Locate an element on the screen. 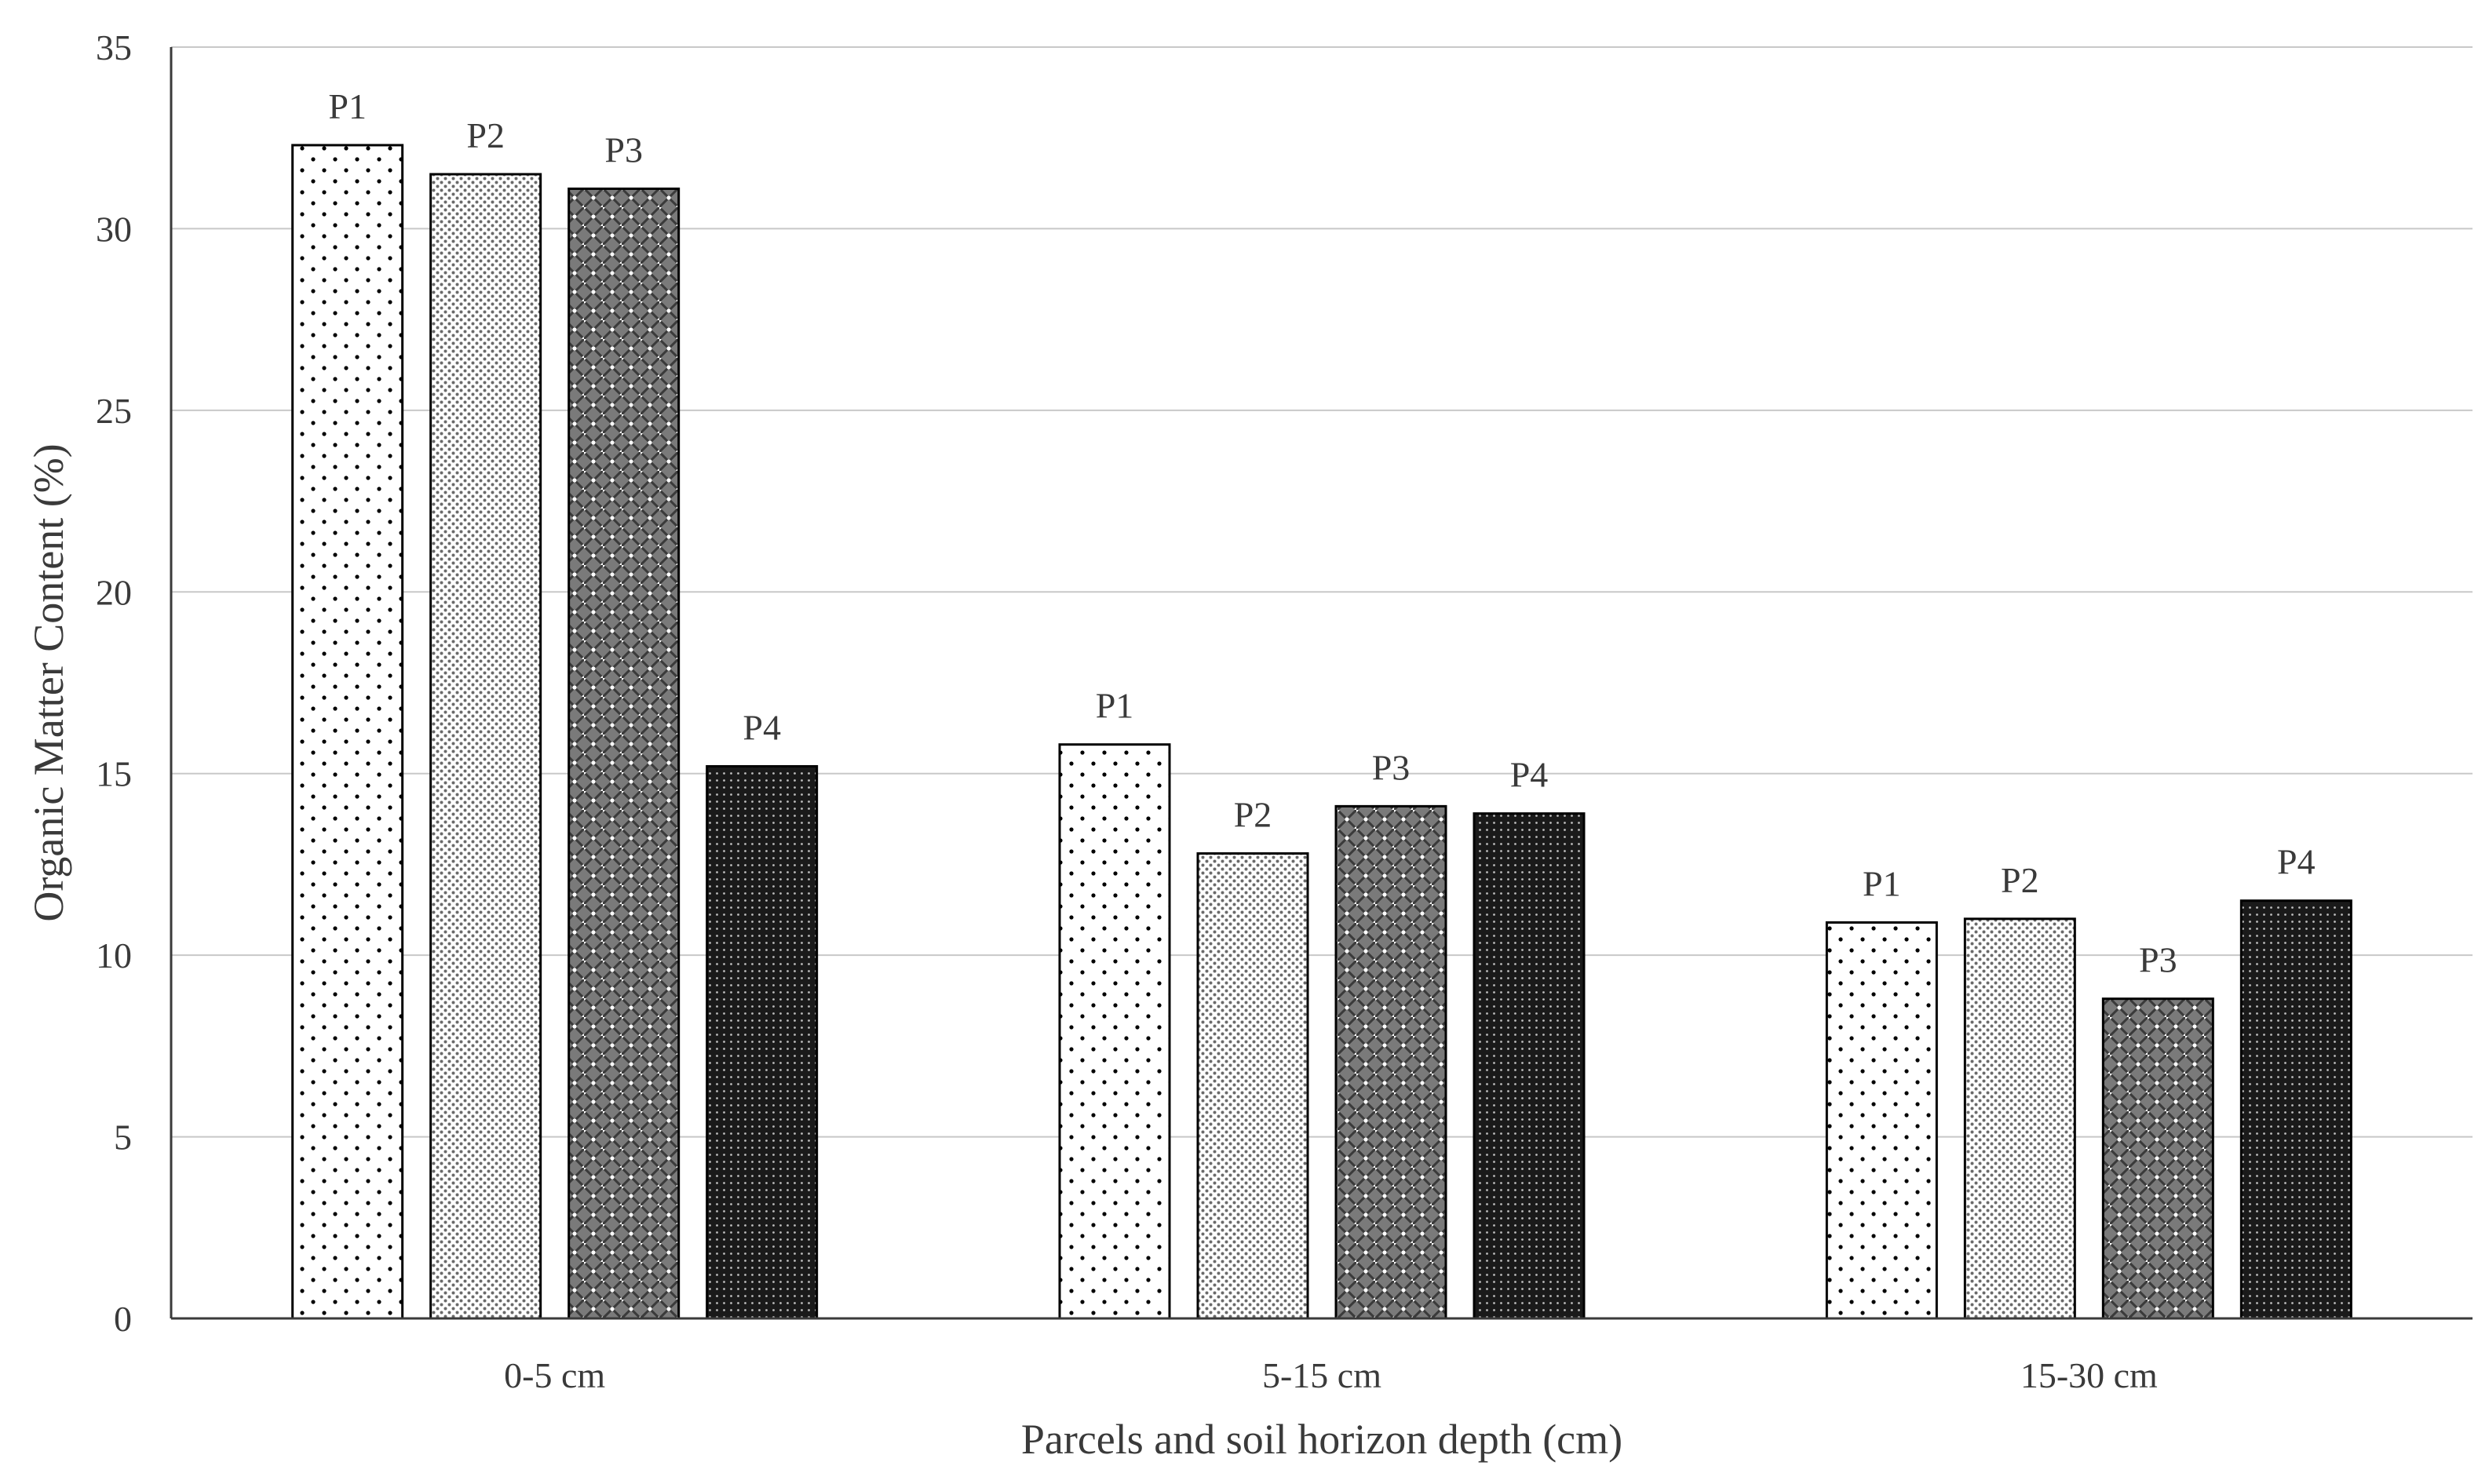  y-tick-label: 5 is located at coordinates (123, 1138).